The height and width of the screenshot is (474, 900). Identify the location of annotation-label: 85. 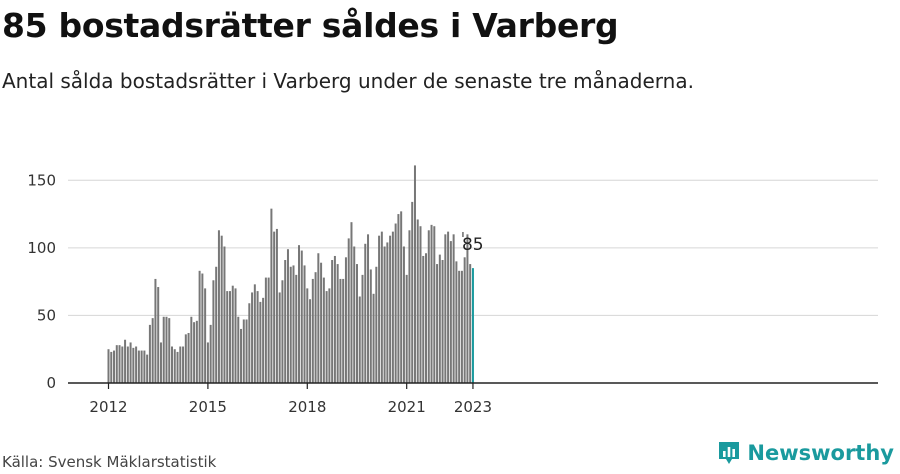
(473, 245).